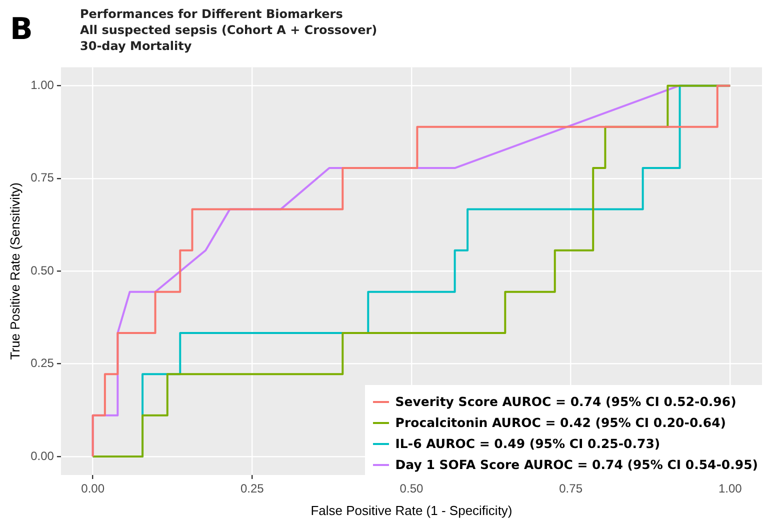  I want to click on y-tick-label: 0.00, so click(42, 455).